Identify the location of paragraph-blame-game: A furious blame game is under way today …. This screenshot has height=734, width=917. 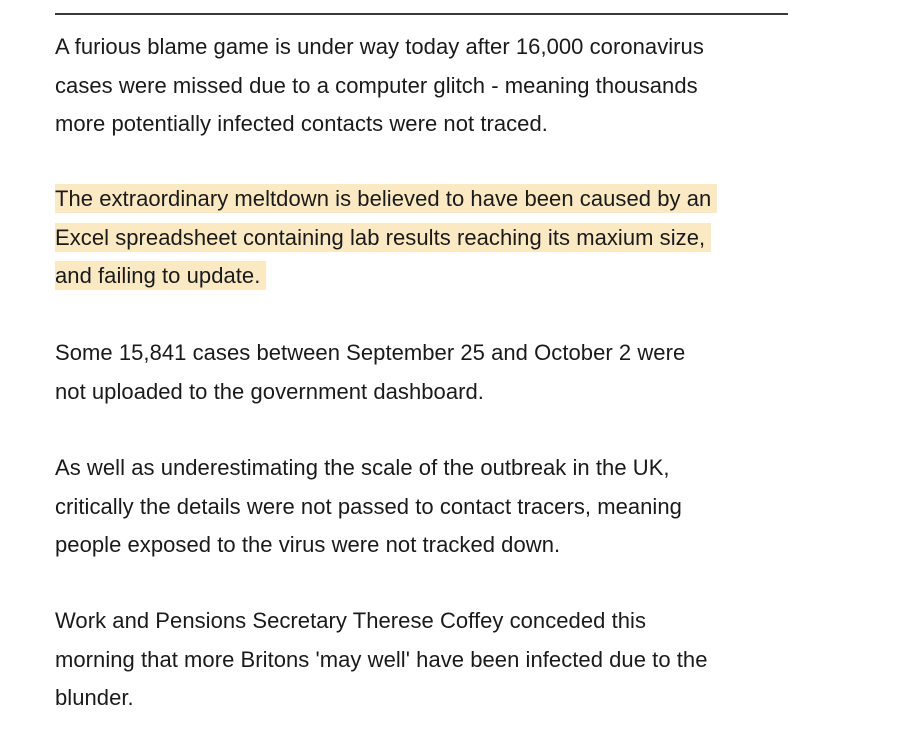
(379, 86).